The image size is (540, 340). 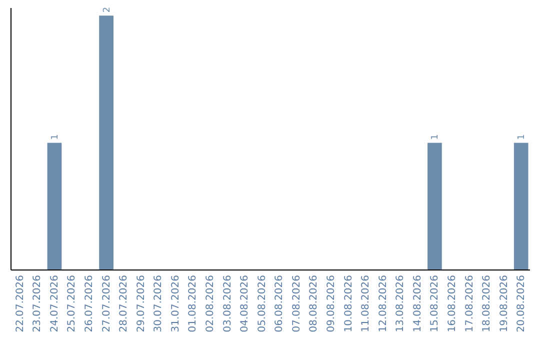 I want to click on x-tick-label: 17.08.2026, so click(x=470, y=303).